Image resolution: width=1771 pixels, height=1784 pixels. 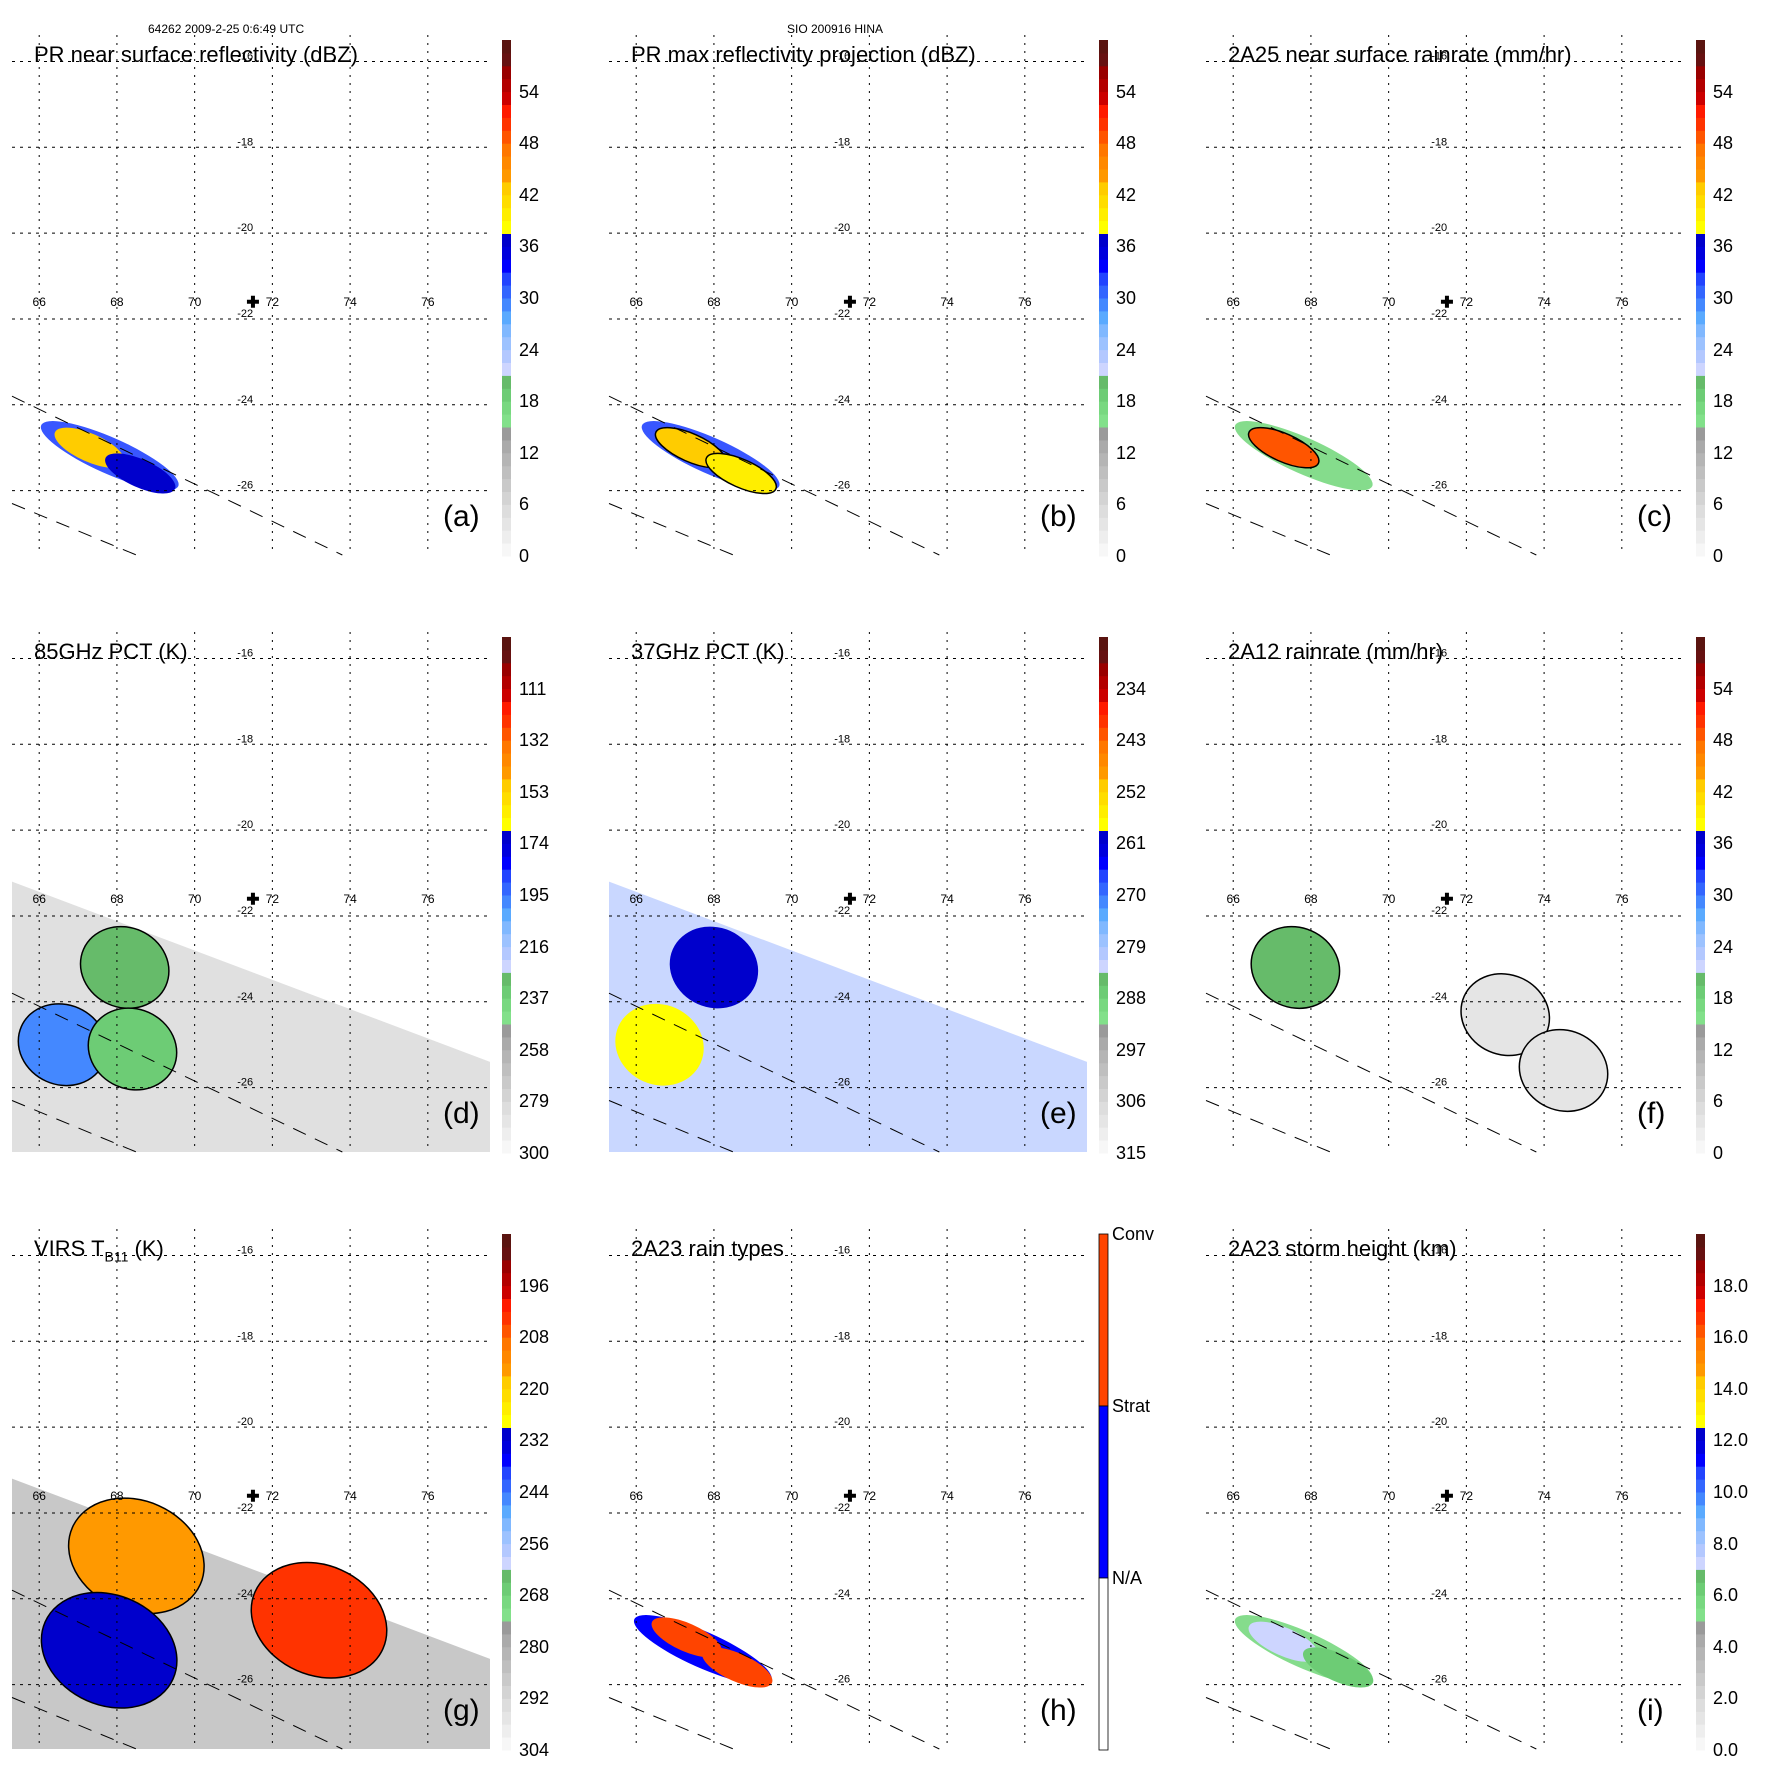 What do you see at coordinates (1723, 895) in the screenshot?
I see `colorbar-tick-label: 30` at bounding box center [1723, 895].